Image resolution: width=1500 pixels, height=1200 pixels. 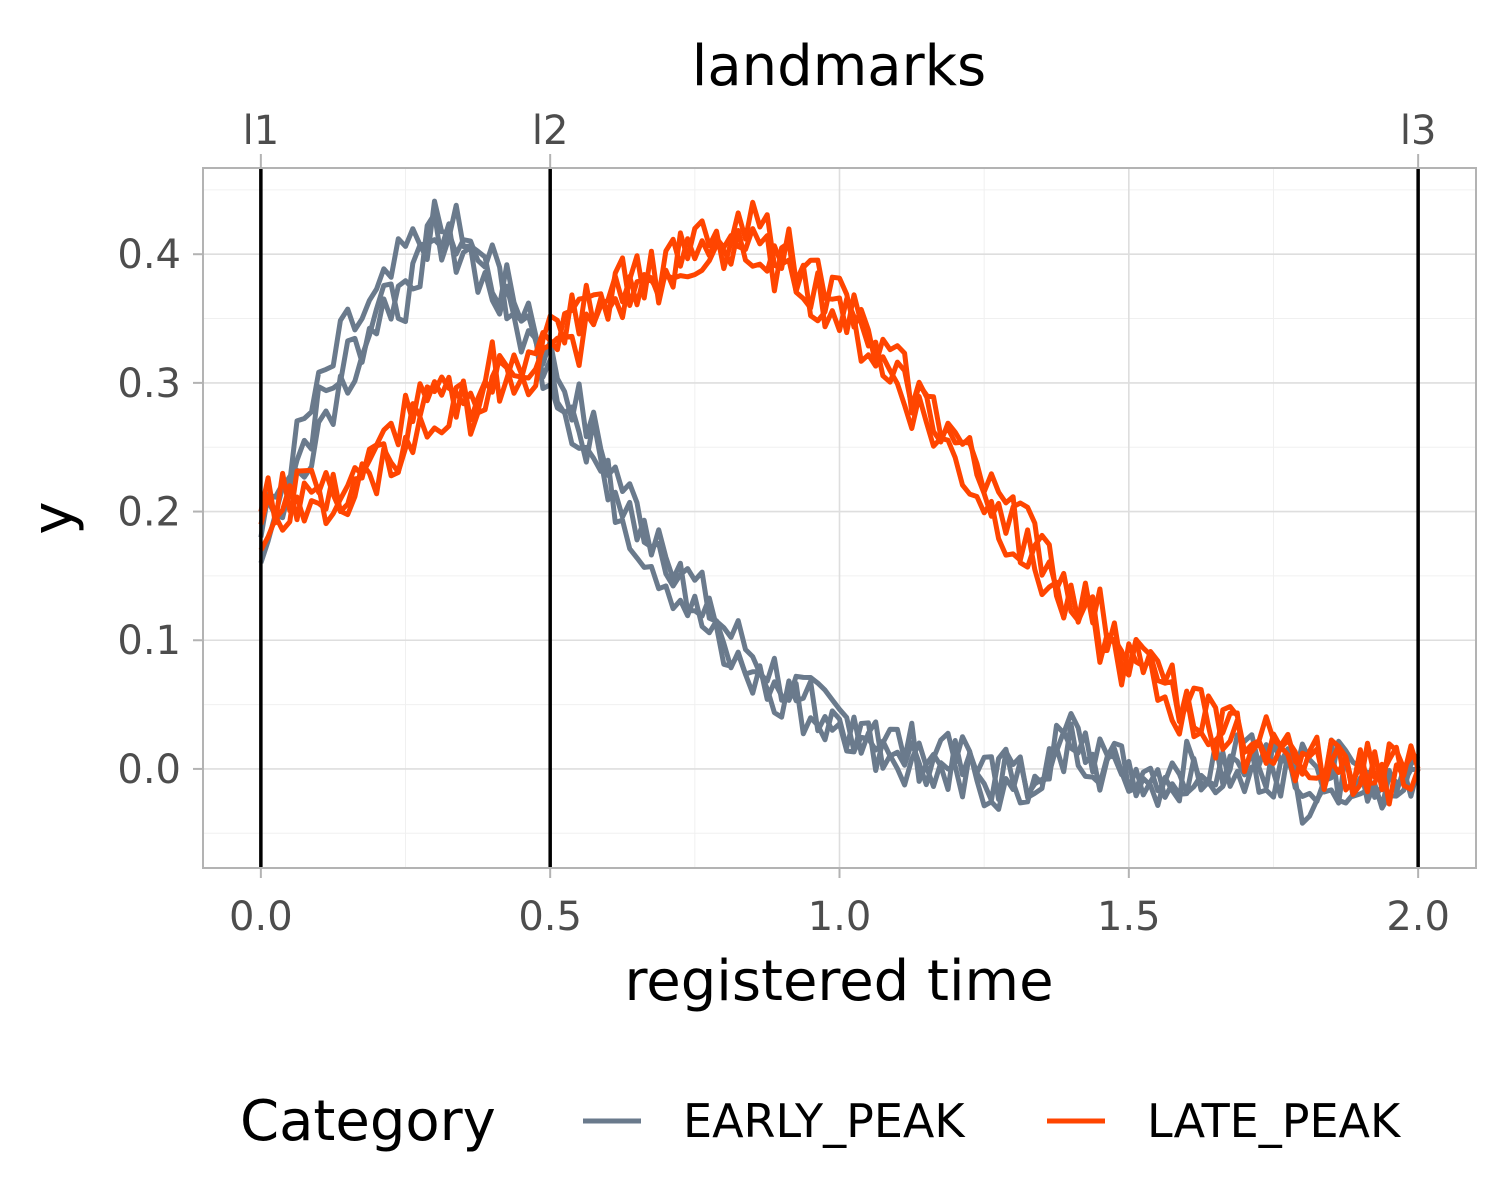 I want to click on x-axis-ticks: 0.0 0.5 1.0 1.5 2.0, so click(x=839, y=904).